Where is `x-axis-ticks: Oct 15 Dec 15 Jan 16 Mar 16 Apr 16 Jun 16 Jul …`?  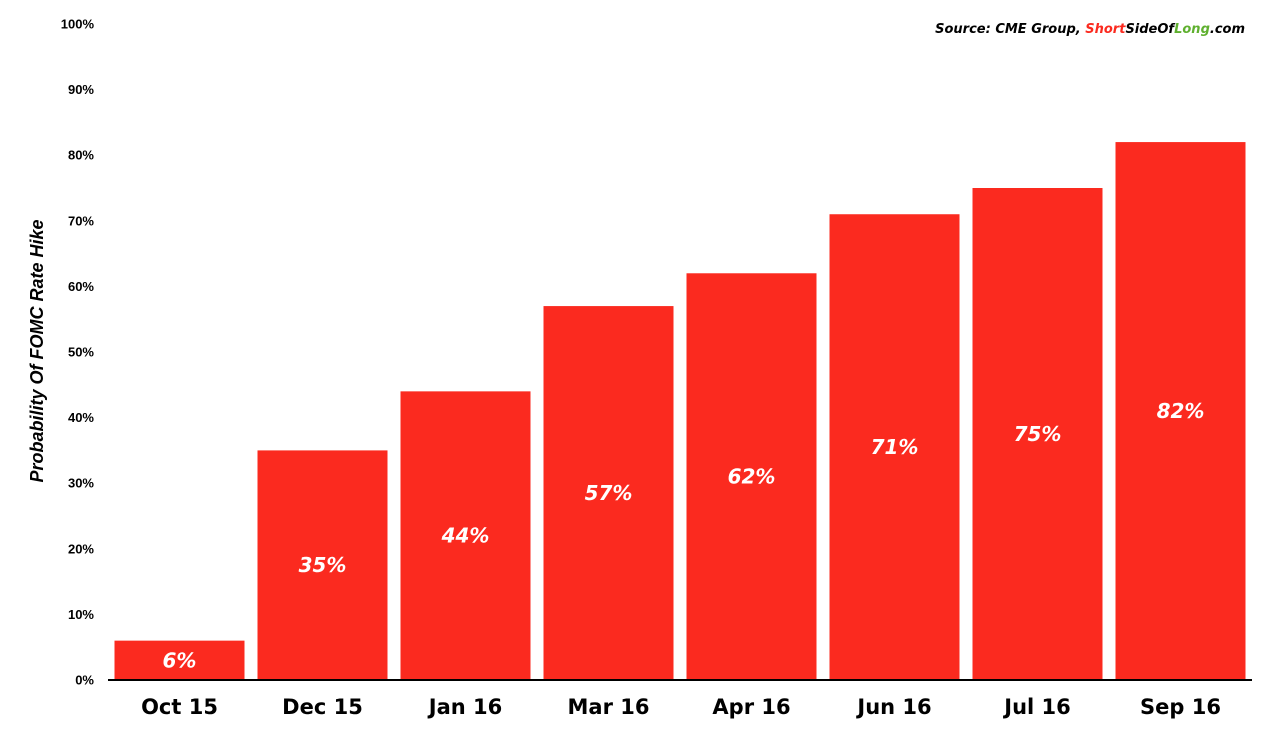 x-axis-ticks: Oct 15 Dec 15 Jan 16 Mar 16 Apr 16 Jun 16 Jul … is located at coordinates (681, 707).